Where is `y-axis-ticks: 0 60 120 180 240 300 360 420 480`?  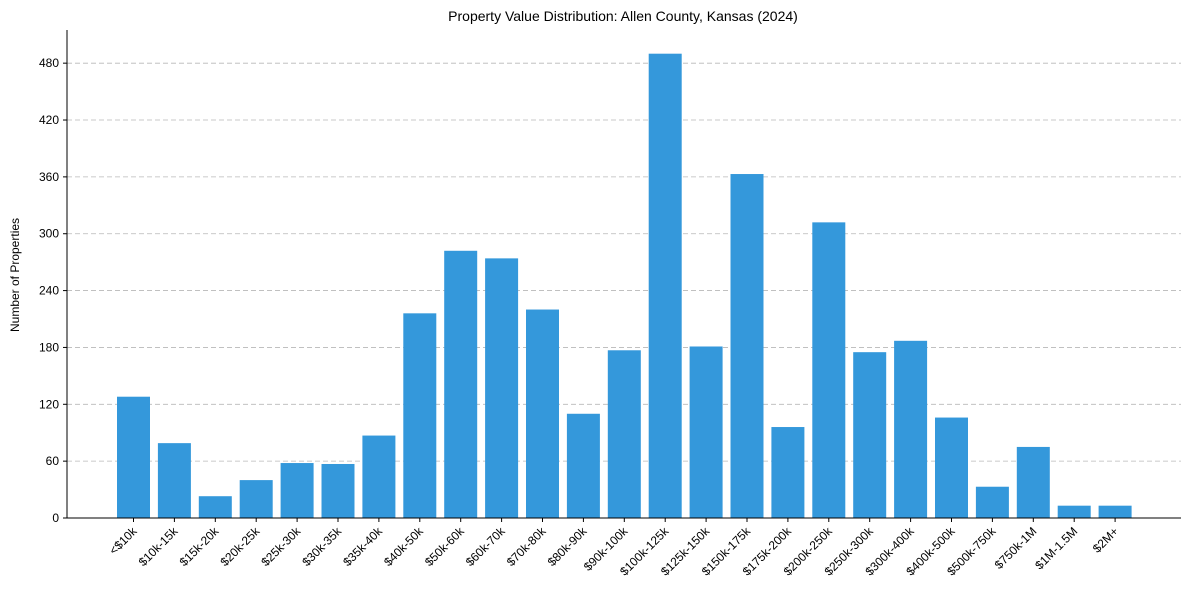
y-axis-ticks: 0 60 120 180 240 300 360 420 480 is located at coordinates (53, 290).